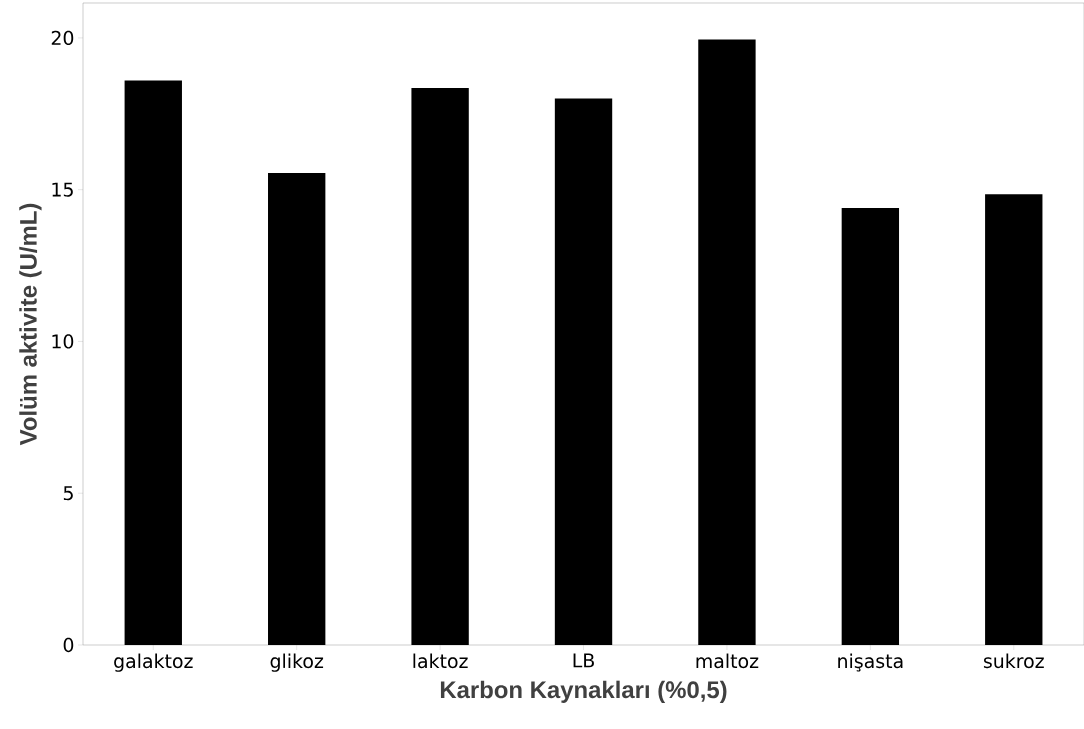 Image resolution: width=1084 pixels, height=729 pixels. Describe the element at coordinates (30, 324) in the screenshot. I see `y-axis-title: Volüm aktivite (U/mL)` at that location.